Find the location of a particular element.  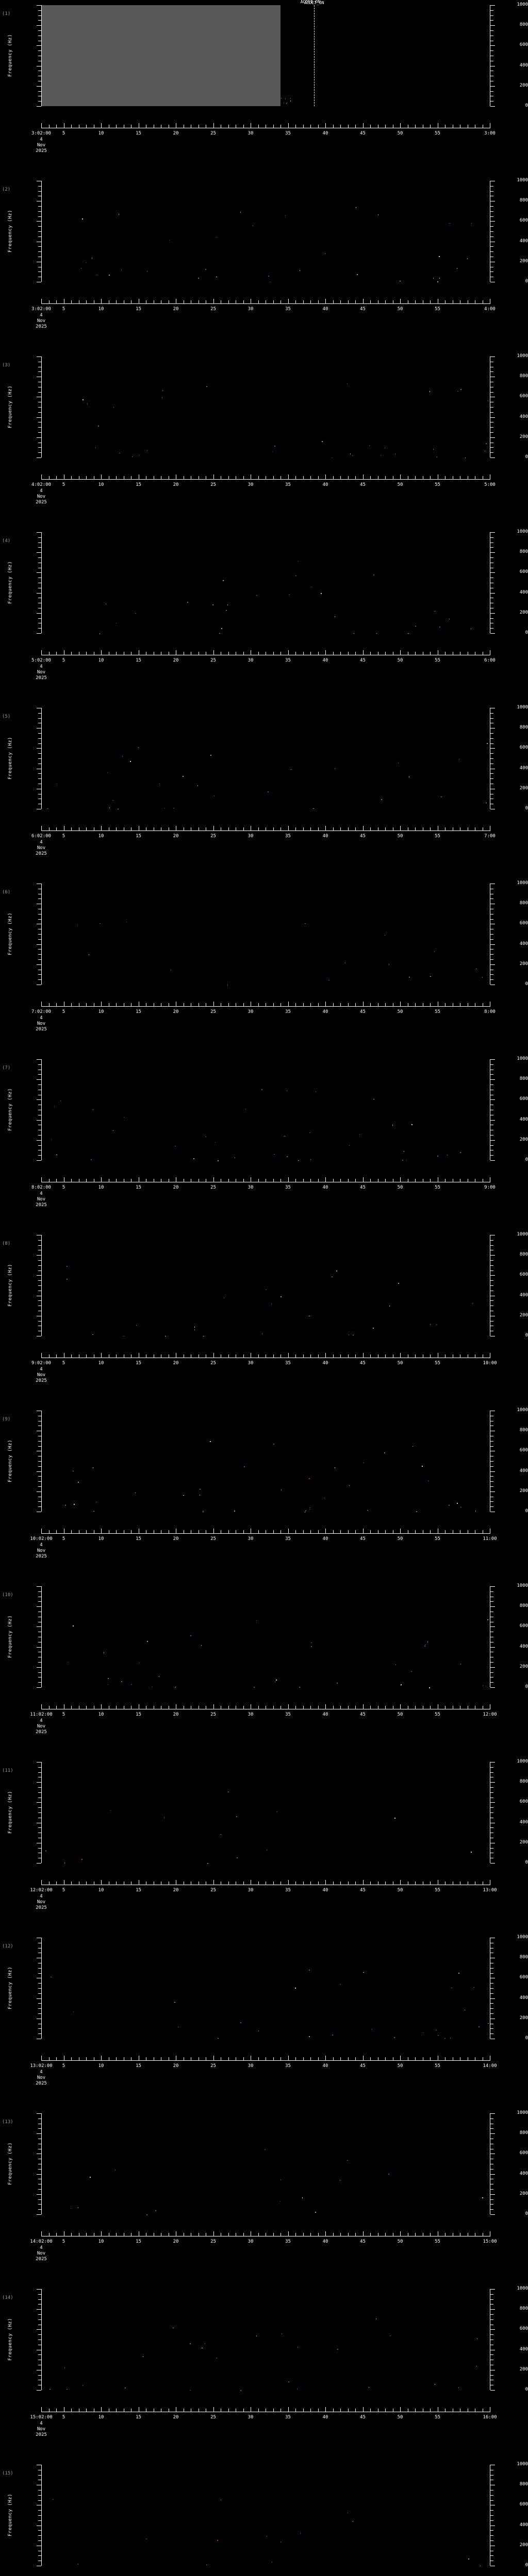

x-axis-end-label: 14:00 is located at coordinates (490, 2066).